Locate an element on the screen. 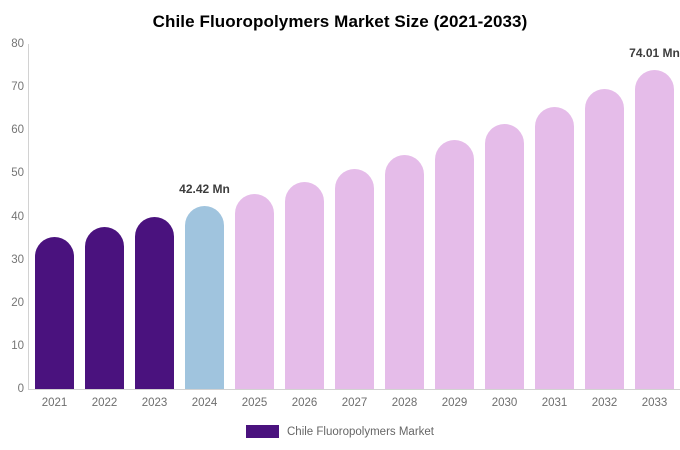 The width and height of the screenshot is (680, 450). x-label-2021: 2021 is located at coordinates (54, 403).